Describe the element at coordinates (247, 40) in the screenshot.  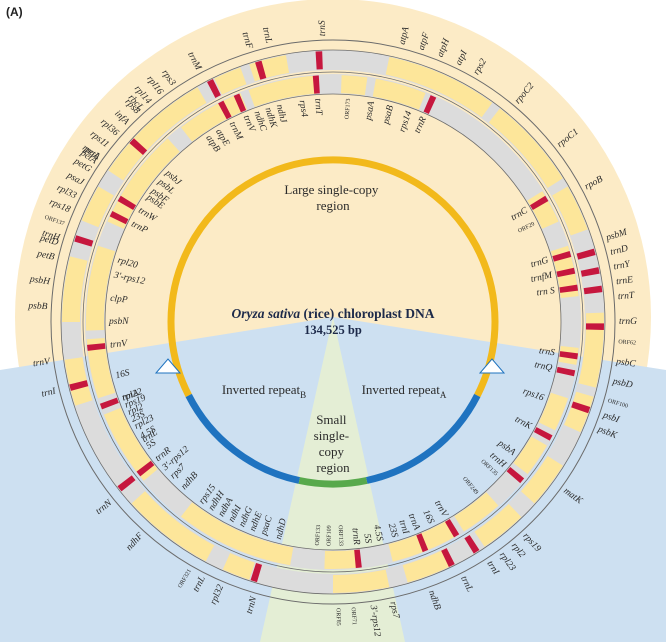
I see `outer-gene-label: trnF` at that location.